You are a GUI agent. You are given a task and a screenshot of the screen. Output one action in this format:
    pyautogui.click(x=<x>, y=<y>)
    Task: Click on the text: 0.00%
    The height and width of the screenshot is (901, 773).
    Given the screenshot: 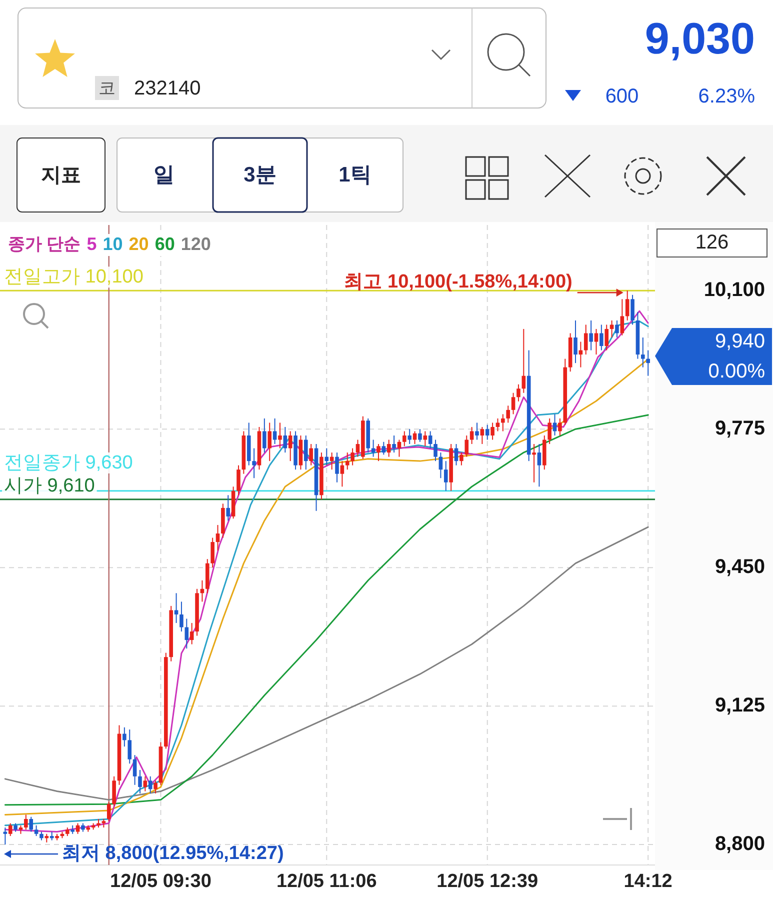 What is the action you would take?
    pyautogui.click(x=737, y=371)
    